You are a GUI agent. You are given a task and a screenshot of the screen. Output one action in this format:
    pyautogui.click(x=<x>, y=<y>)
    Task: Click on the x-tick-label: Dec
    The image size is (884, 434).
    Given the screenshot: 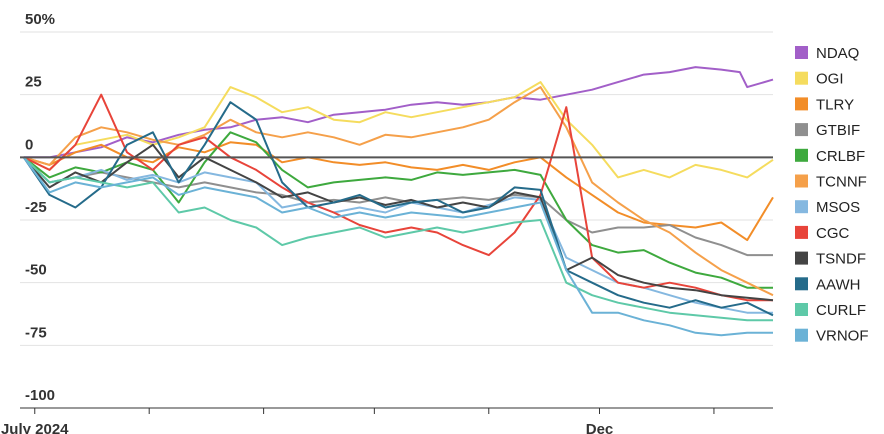 What is the action you would take?
    pyautogui.click(x=600, y=427)
    